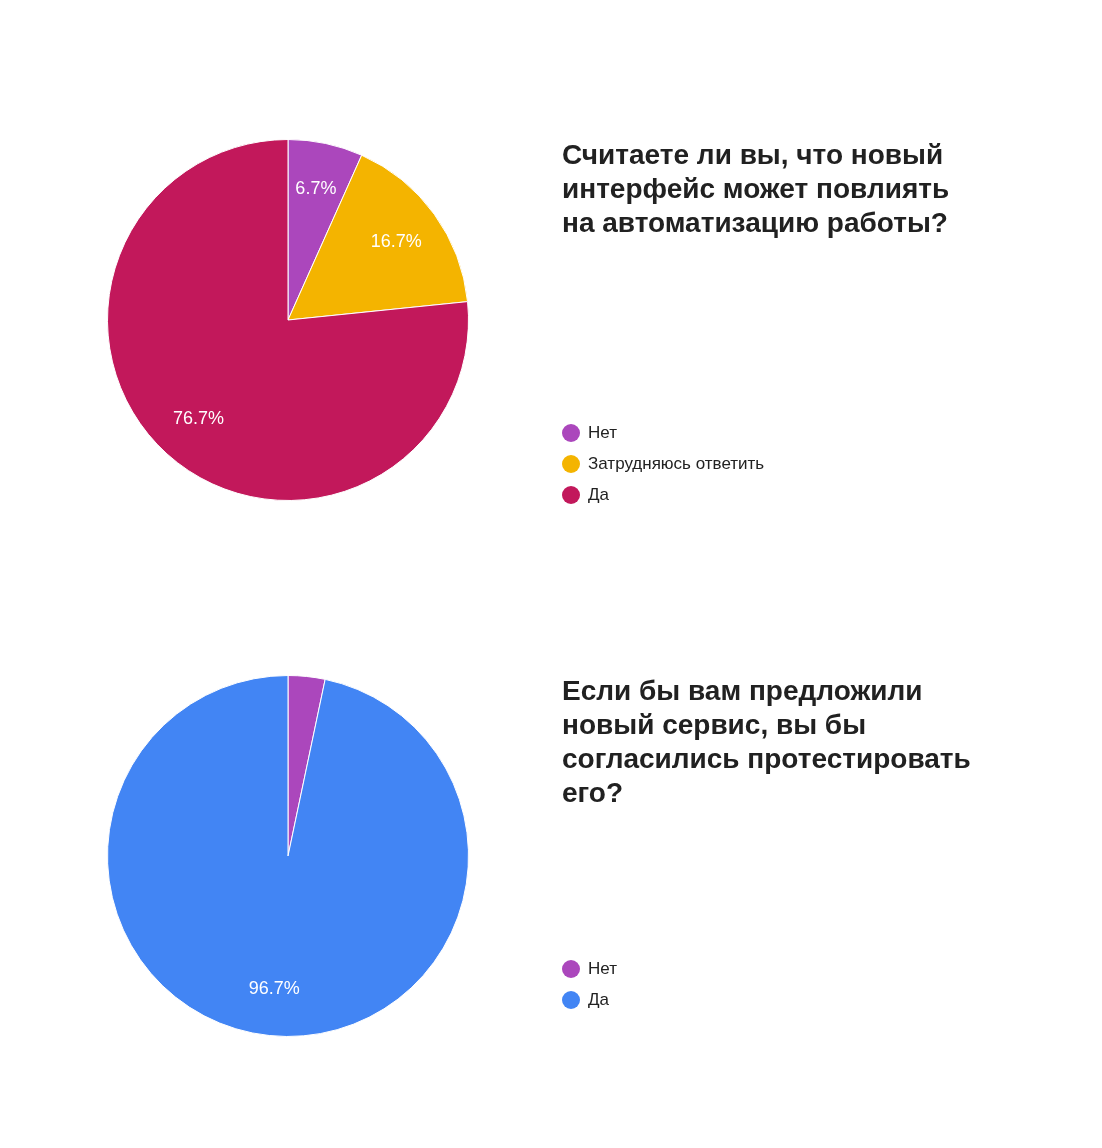  Describe the element at coordinates (676, 463) in the screenshot. I see `legend-label: Затрудняюсь ответить` at that location.